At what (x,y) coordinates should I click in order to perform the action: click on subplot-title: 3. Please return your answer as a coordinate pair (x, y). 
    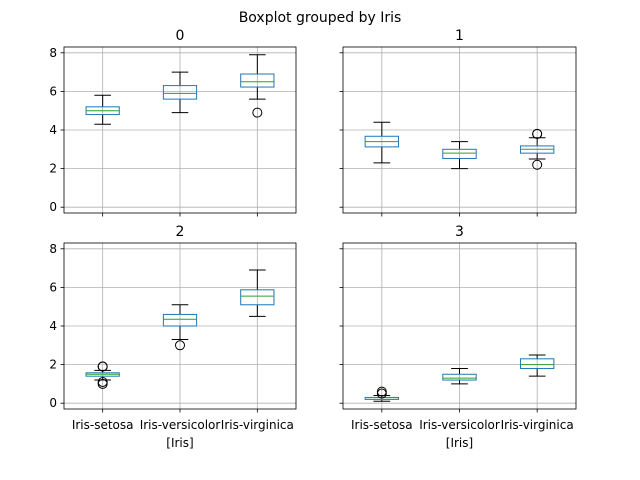
    Looking at the image, I should click on (459, 232).